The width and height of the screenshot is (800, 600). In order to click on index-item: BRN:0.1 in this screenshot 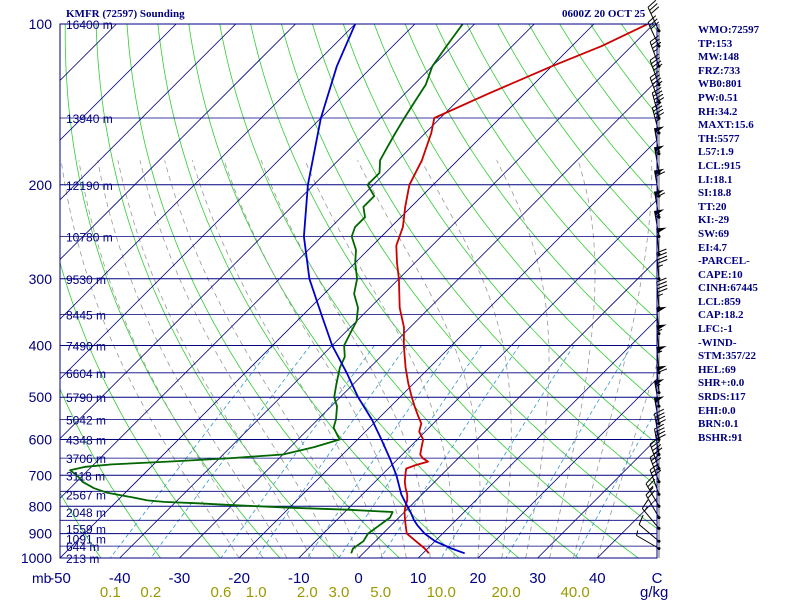, I will do `click(718, 424)`.